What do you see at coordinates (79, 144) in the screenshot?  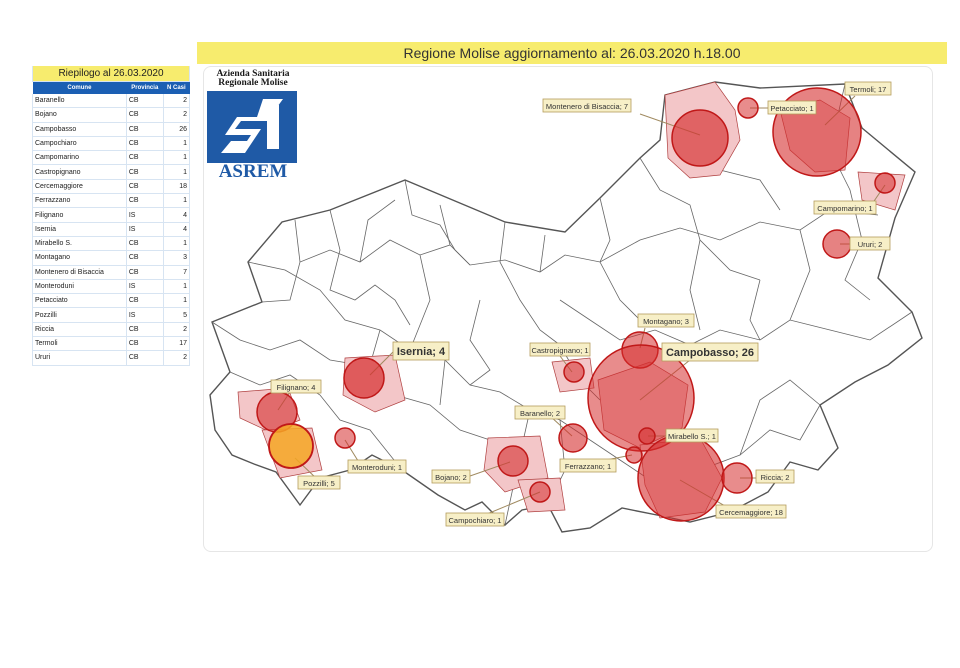 I see `cell-comune: Campochiaro` at bounding box center [79, 144].